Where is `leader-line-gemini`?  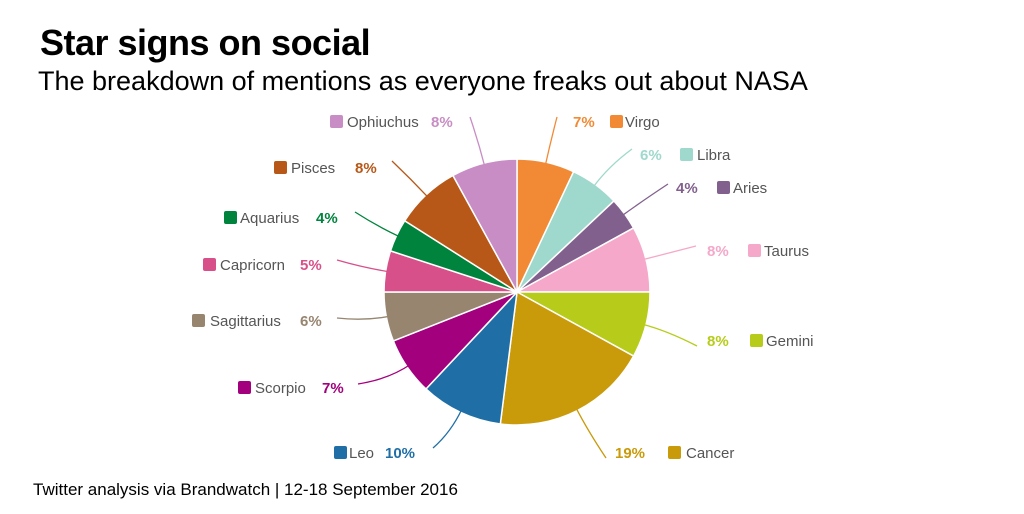 leader-line-gemini is located at coordinates (669, 335).